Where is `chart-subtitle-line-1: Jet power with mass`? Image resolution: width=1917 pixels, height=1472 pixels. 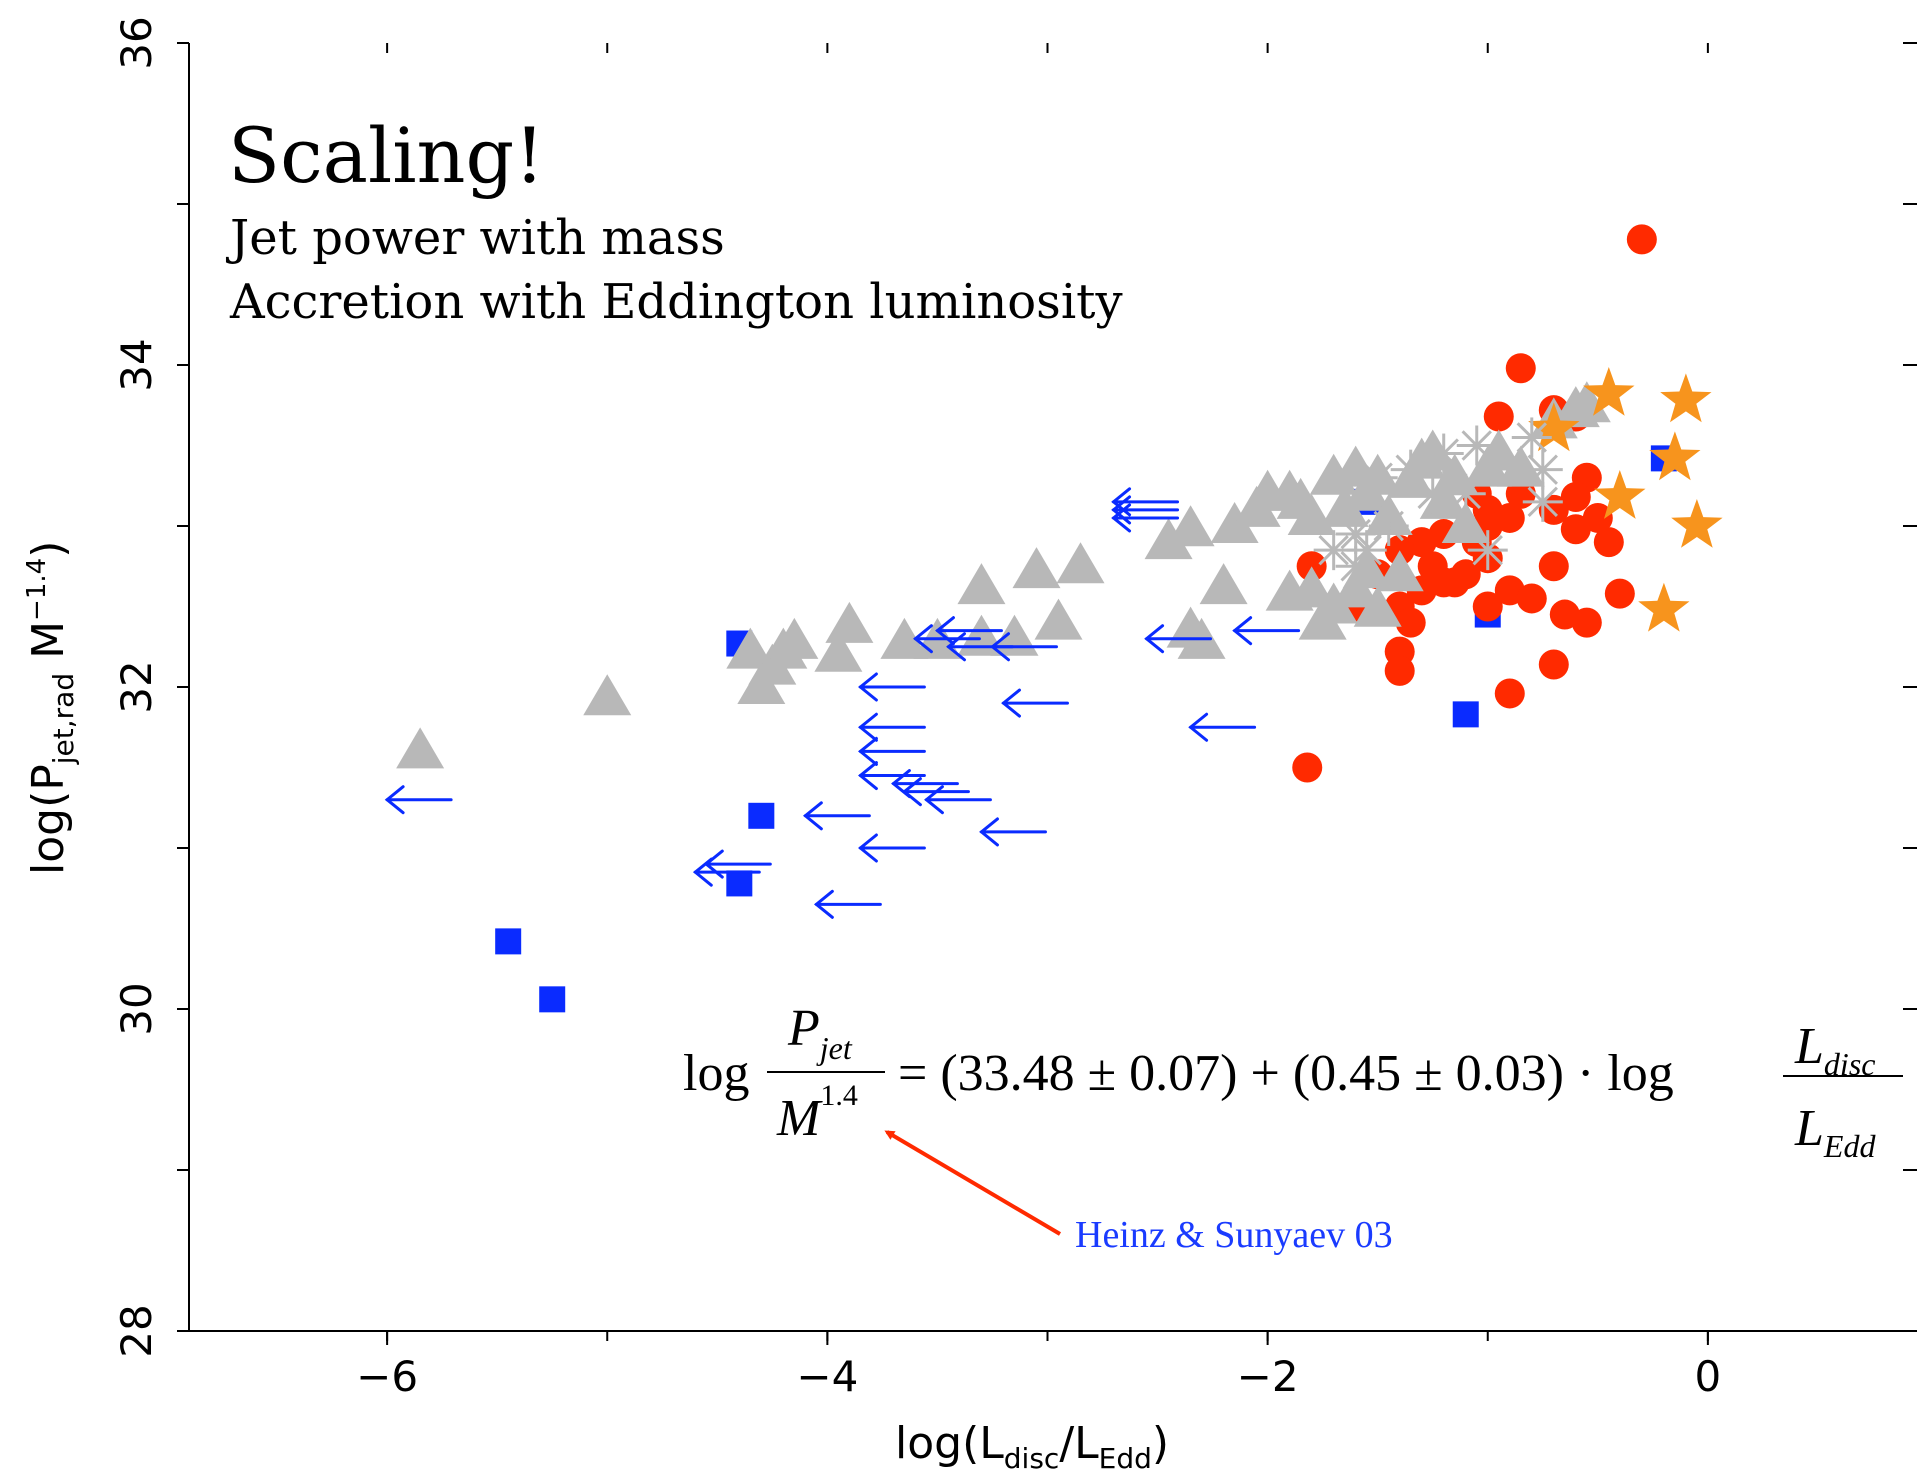 chart-subtitle-line-1: Jet power with mass is located at coordinates (475, 238).